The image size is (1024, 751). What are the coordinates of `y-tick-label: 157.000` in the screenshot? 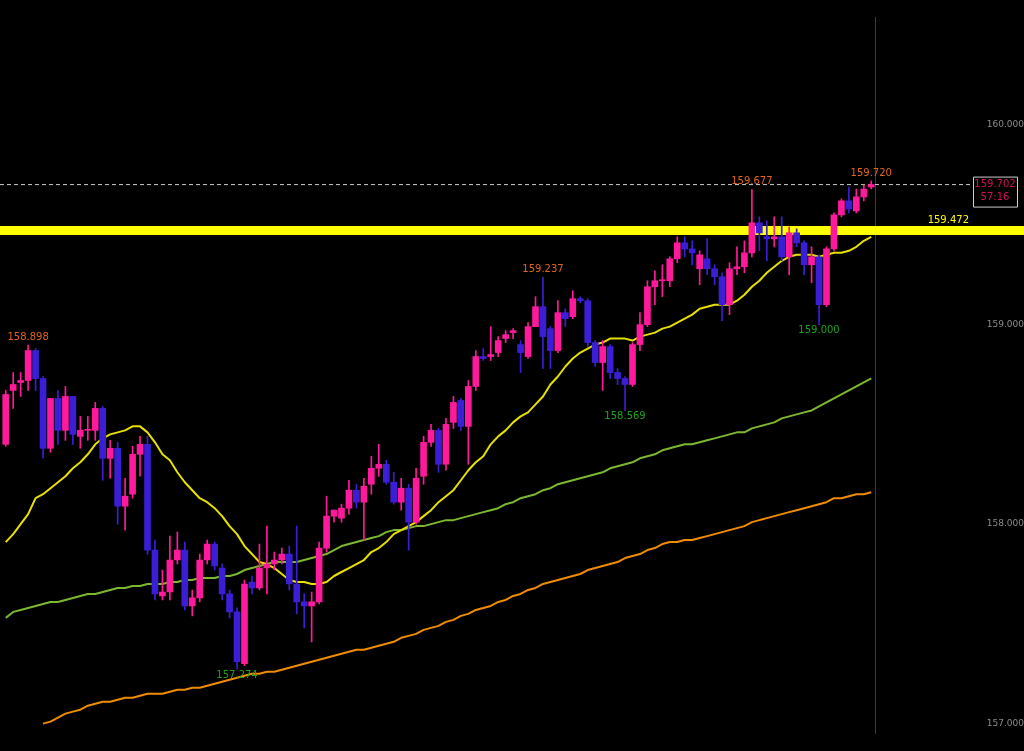 It's located at (1005, 722).